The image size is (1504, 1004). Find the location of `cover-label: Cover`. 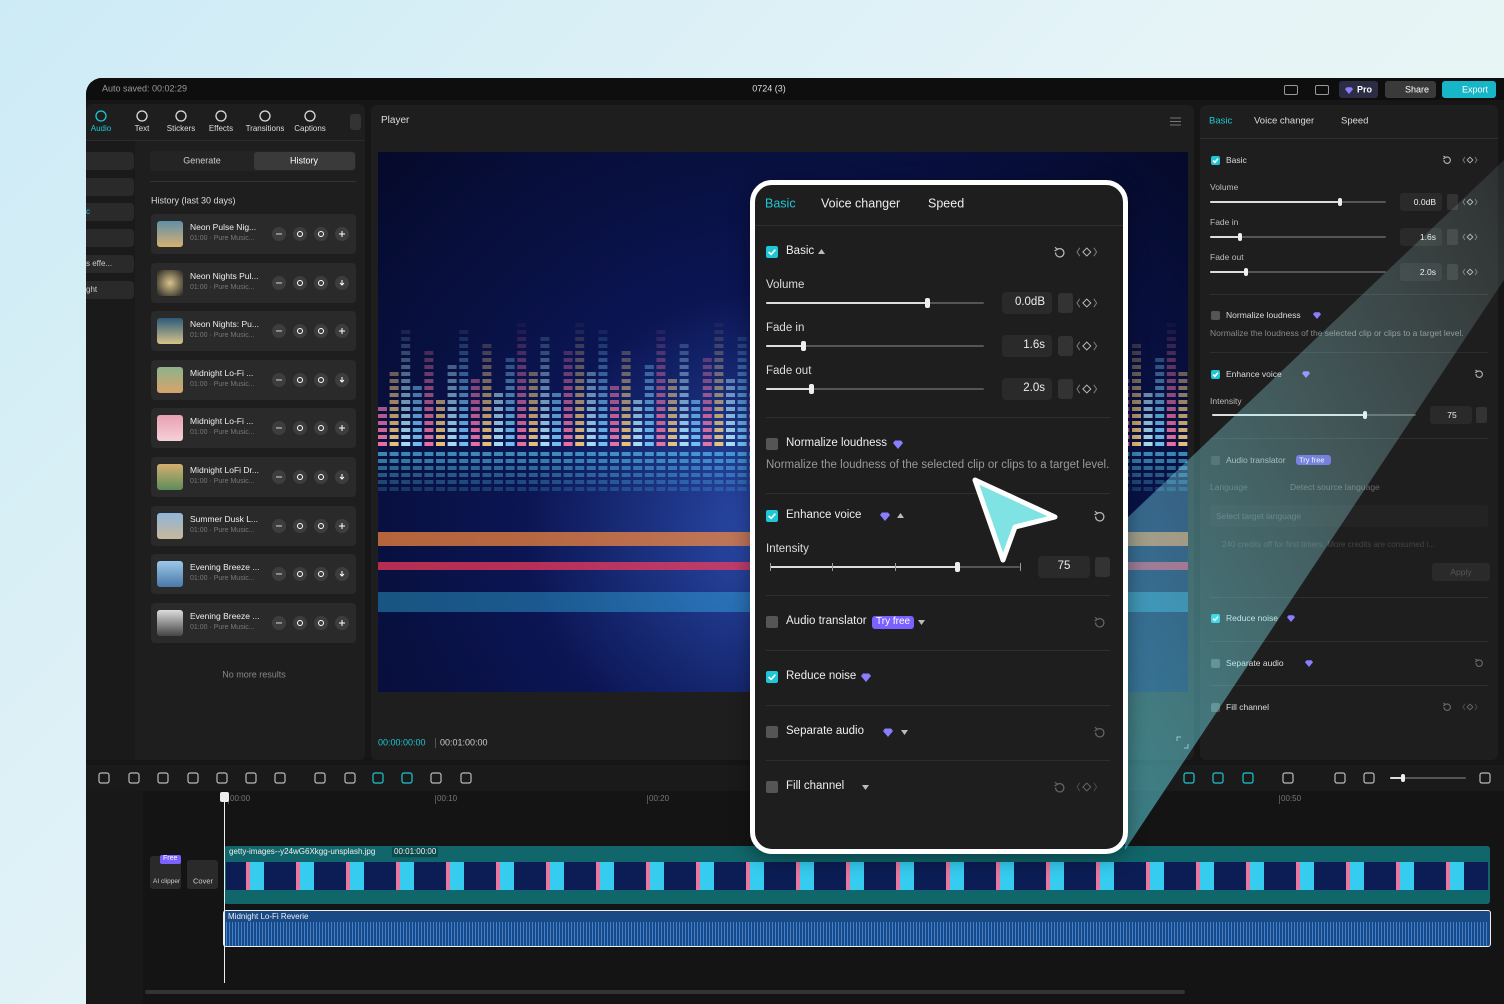

cover-label: Cover is located at coordinates (203, 881).